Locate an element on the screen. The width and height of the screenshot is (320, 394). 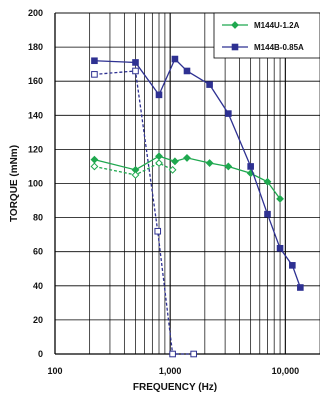
y-tick-label: 120 is located at coordinates (35, 149).